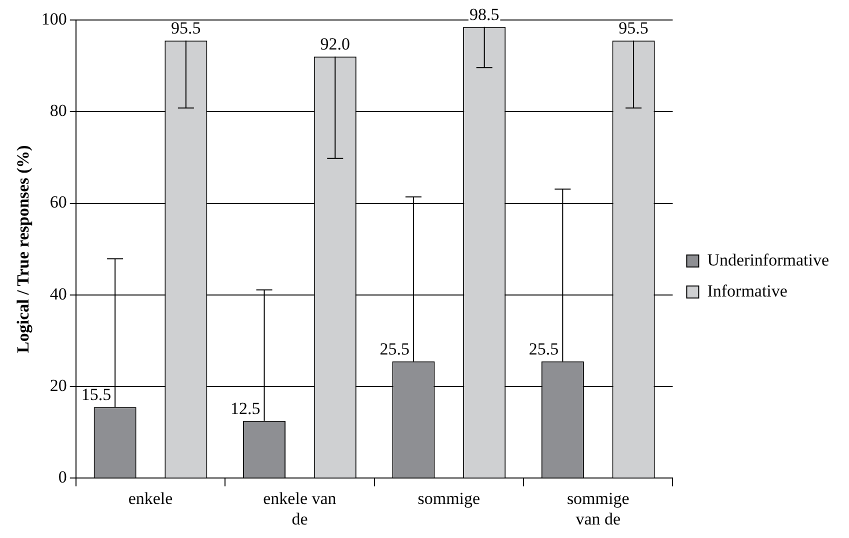 This screenshot has height=538, width=849. What do you see at coordinates (96, 394) in the screenshot?
I see `data-label: 15.5` at bounding box center [96, 394].